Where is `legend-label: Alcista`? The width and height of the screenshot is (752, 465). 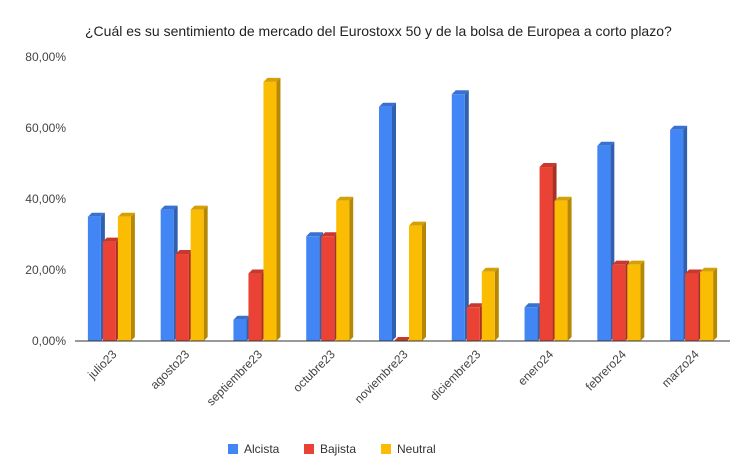
legend-label: Alcista is located at coordinates (262, 449).